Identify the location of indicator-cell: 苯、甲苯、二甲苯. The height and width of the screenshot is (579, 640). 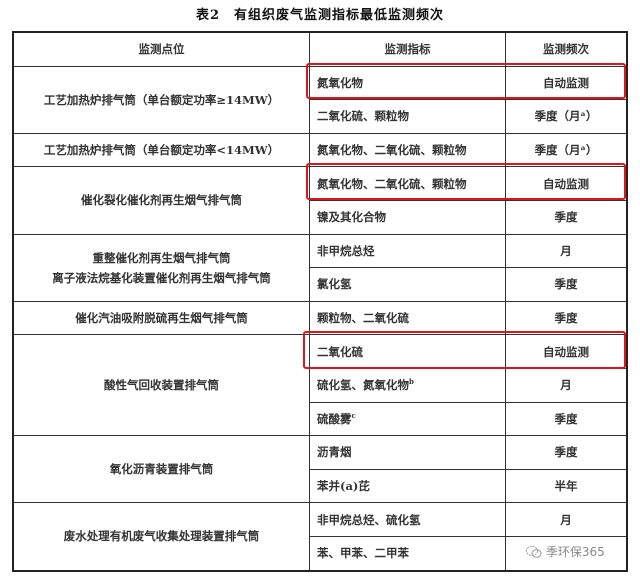
(407, 553).